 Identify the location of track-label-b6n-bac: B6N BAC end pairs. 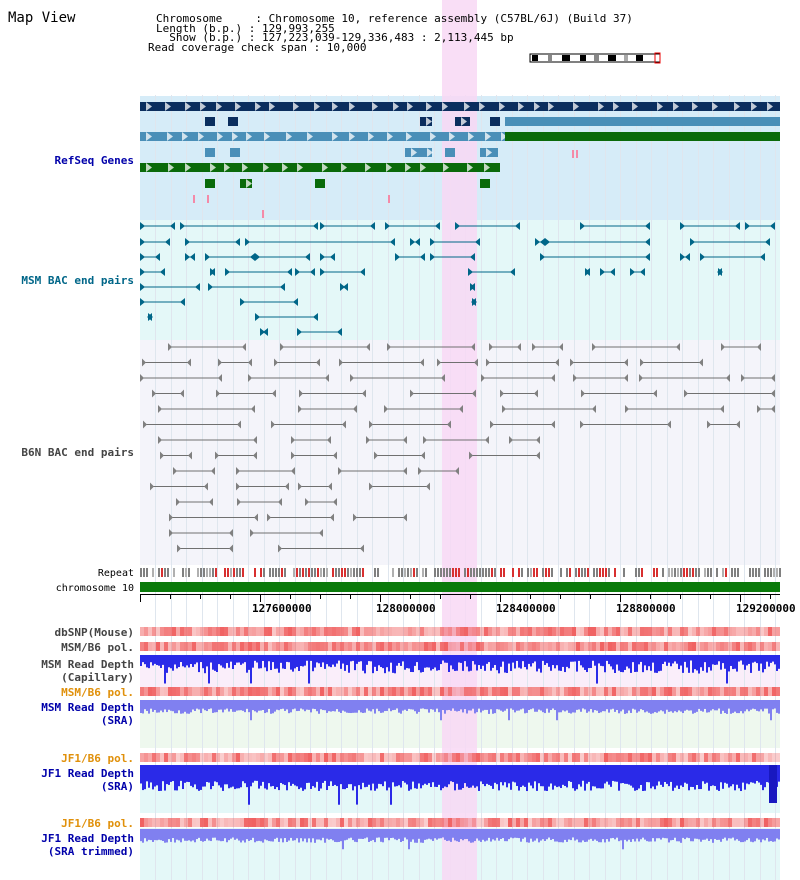
(77, 452).